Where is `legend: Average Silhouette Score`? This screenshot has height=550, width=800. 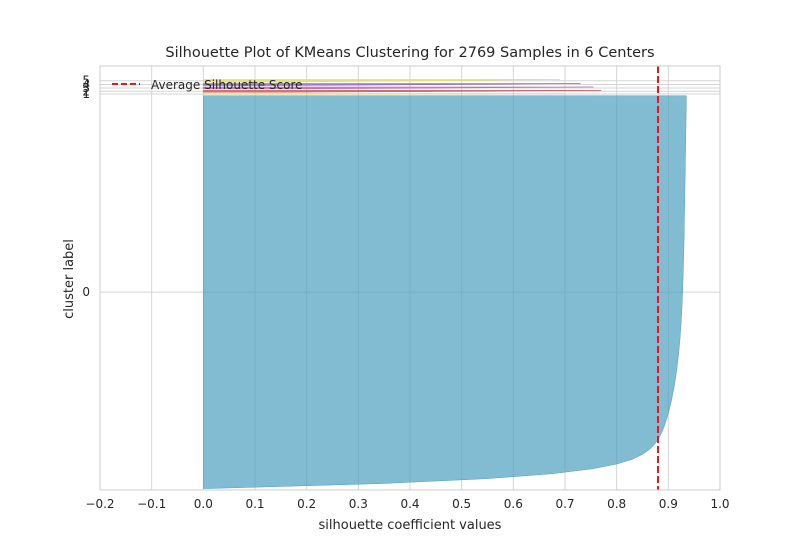
legend: Average Silhouette Score is located at coordinates (207, 85).